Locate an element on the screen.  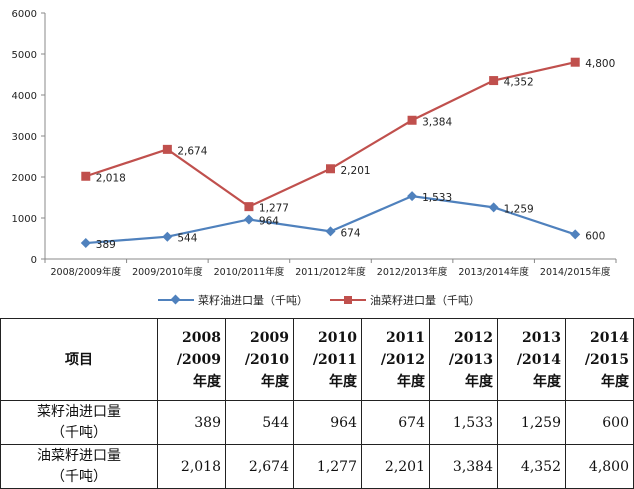
legend-label: 菜籽油进口量（千吨） is located at coordinates (253, 300).